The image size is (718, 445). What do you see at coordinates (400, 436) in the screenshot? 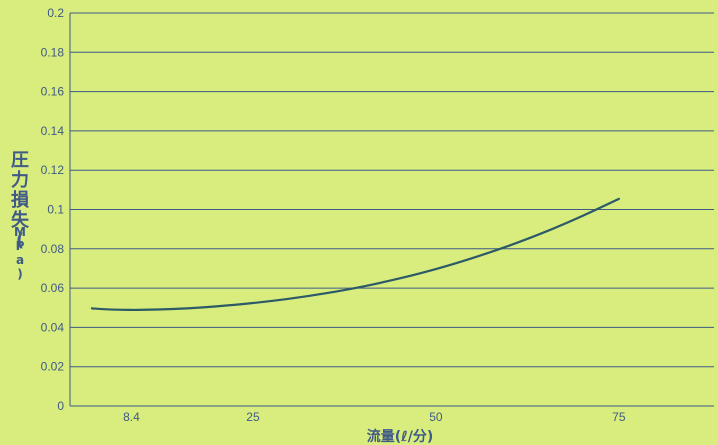
I see `x-axis-title: 流量(ℓ/分)` at bounding box center [400, 436].